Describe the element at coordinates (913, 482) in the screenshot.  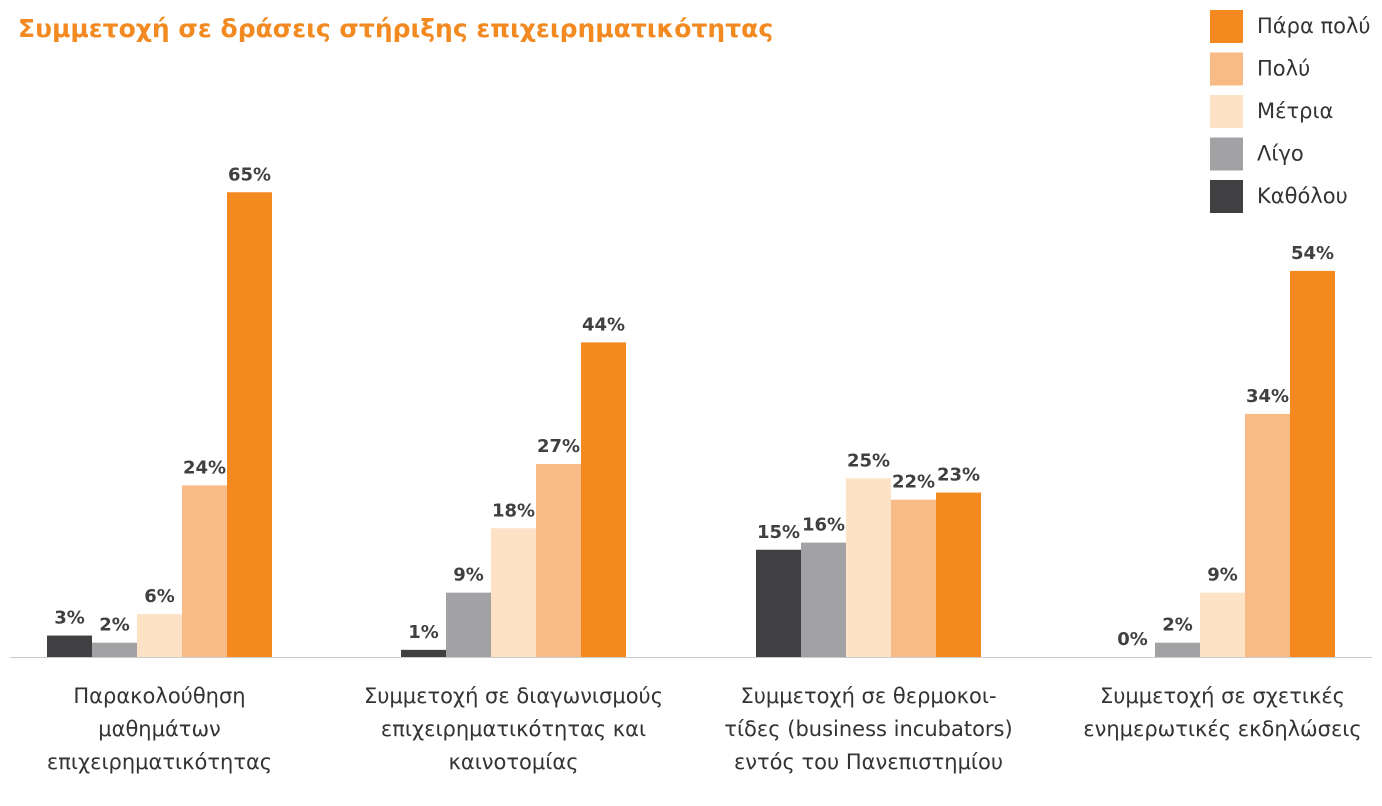
I see `value-label: 22%` at that location.